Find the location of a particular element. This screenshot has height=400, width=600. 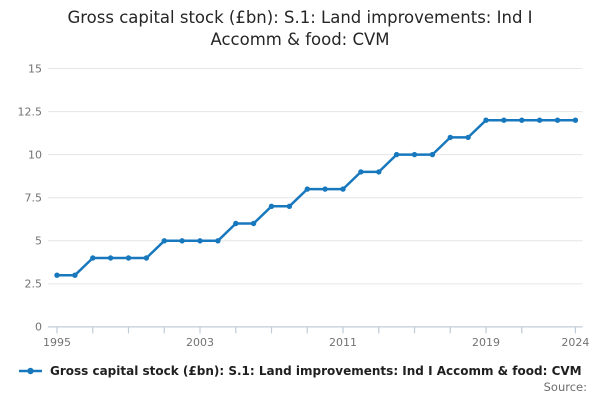

y-axis-tick-label: 10 is located at coordinates (35, 154).